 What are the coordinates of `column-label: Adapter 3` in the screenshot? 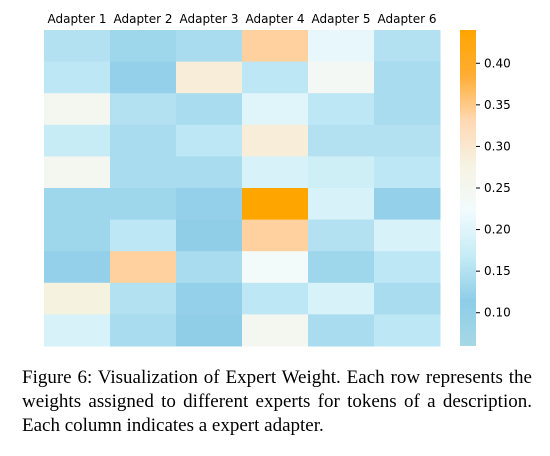 It's located at (208, 19).